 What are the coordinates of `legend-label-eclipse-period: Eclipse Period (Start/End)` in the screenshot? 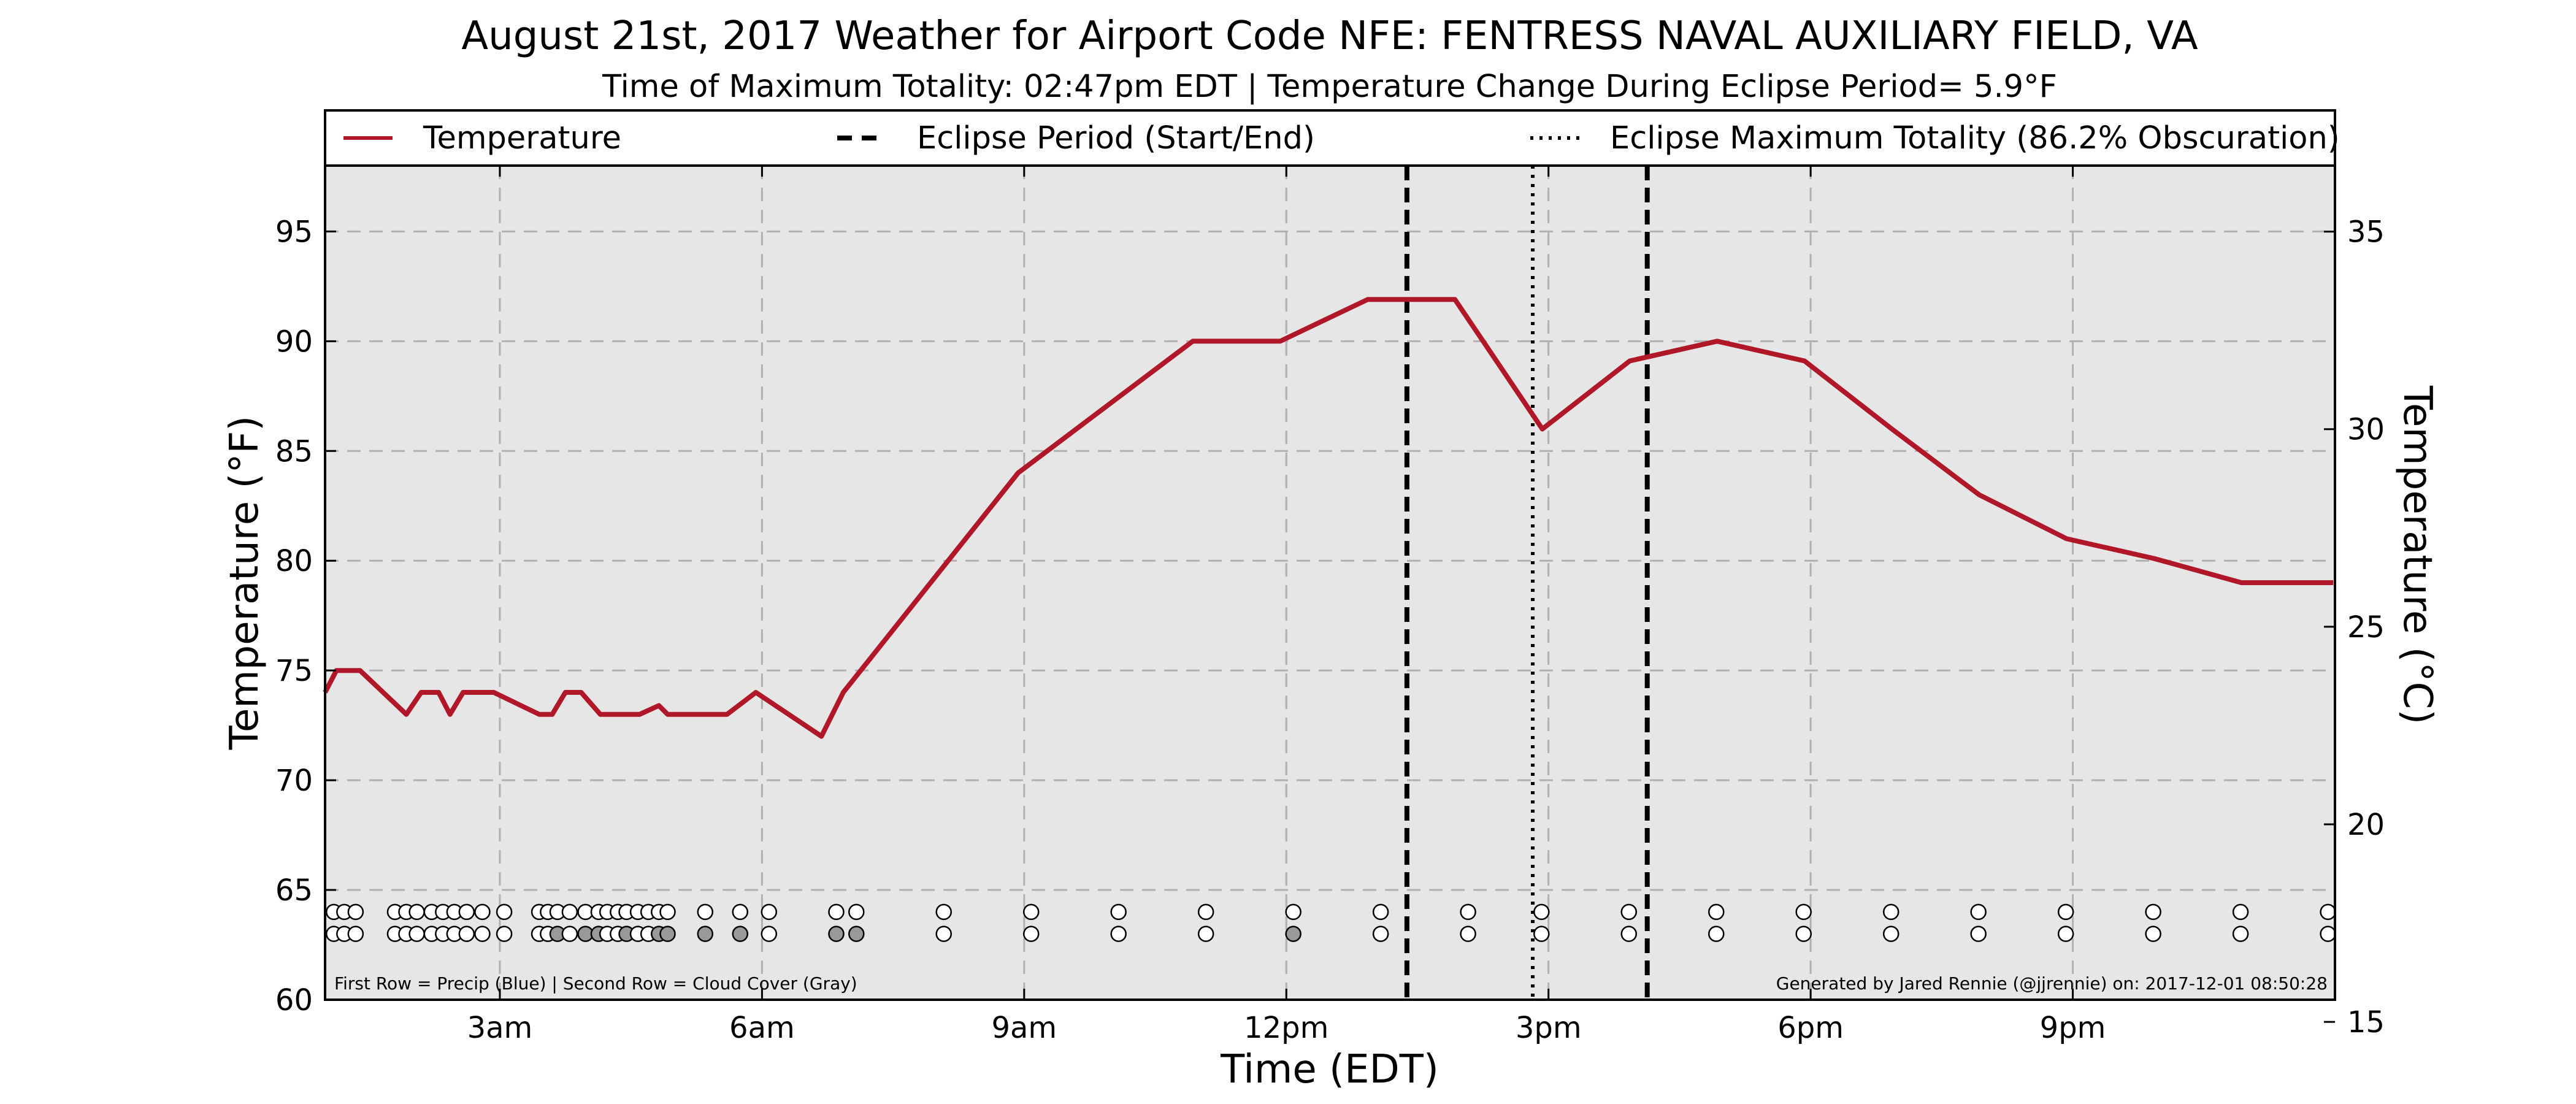 It's located at (1116, 138).